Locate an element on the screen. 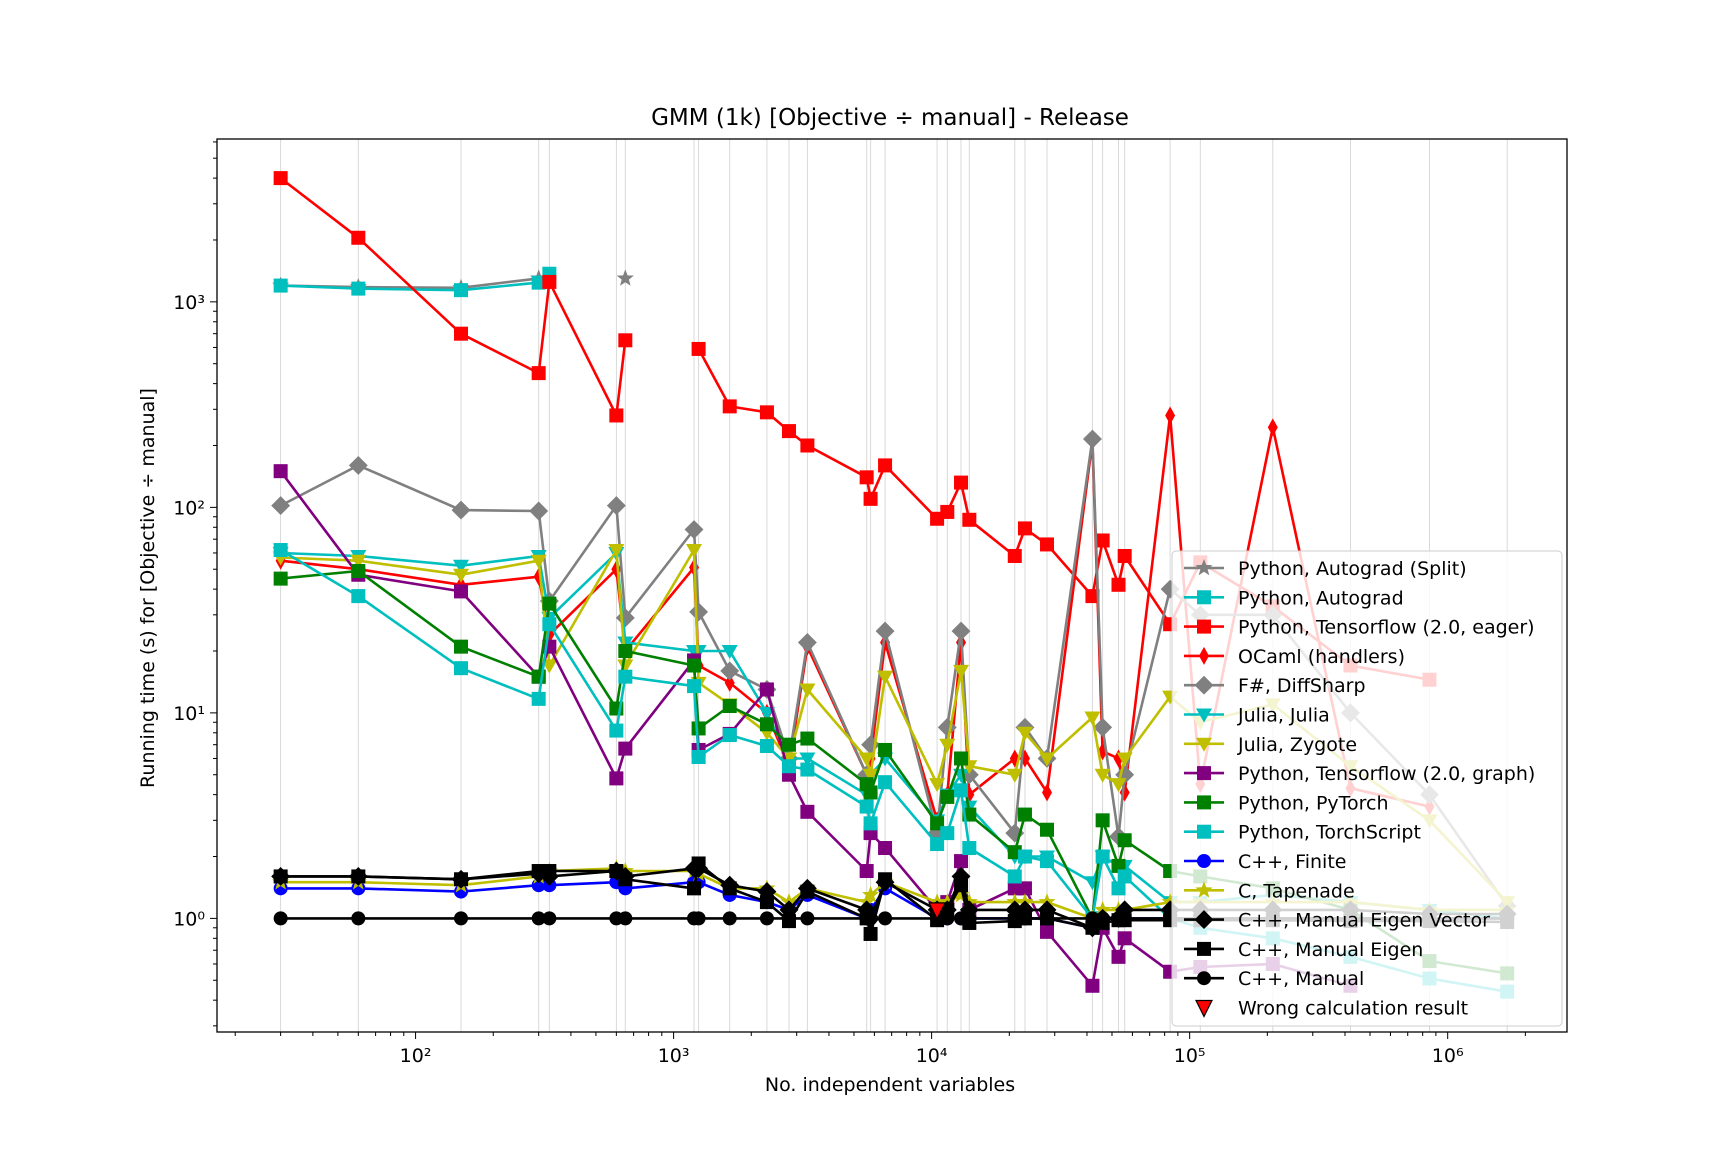  legend-label: Python, Tensorflow (2.0, graph) is located at coordinates (1386, 774).